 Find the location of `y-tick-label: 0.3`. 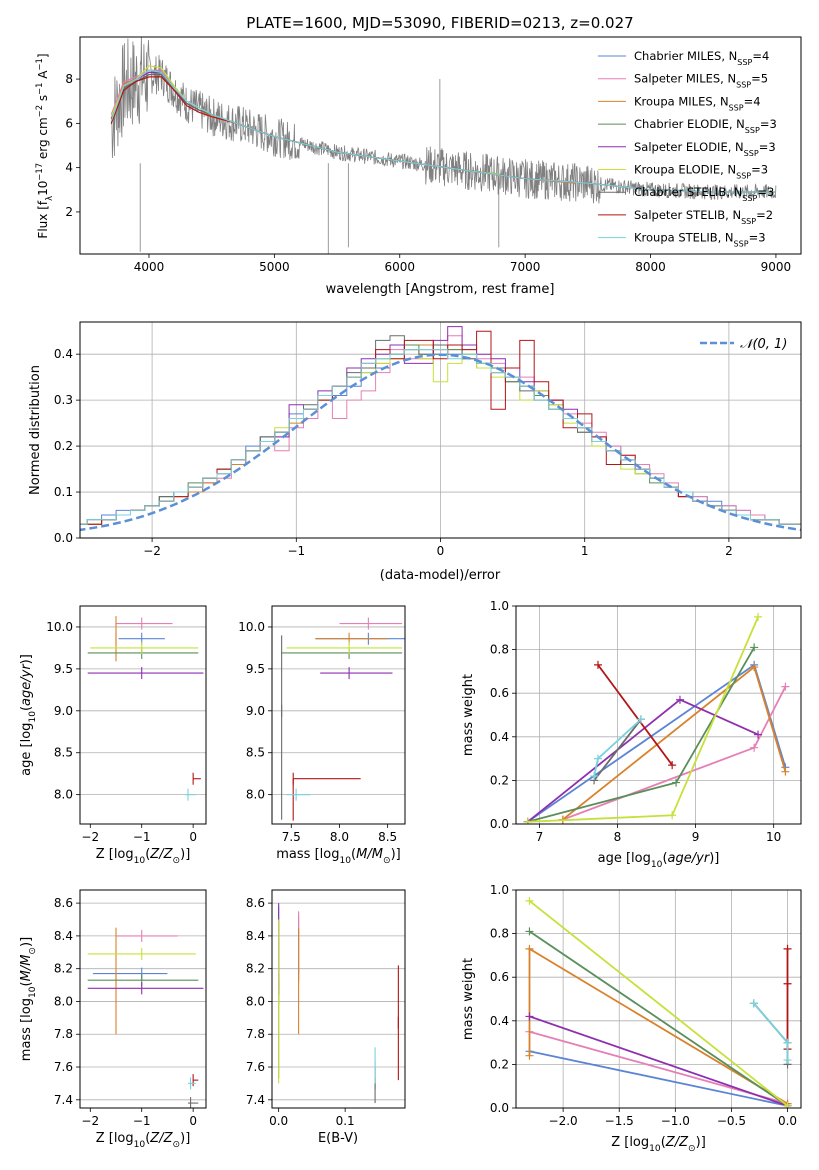

y-tick-label: 0.3 is located at coordinates (63, 400).